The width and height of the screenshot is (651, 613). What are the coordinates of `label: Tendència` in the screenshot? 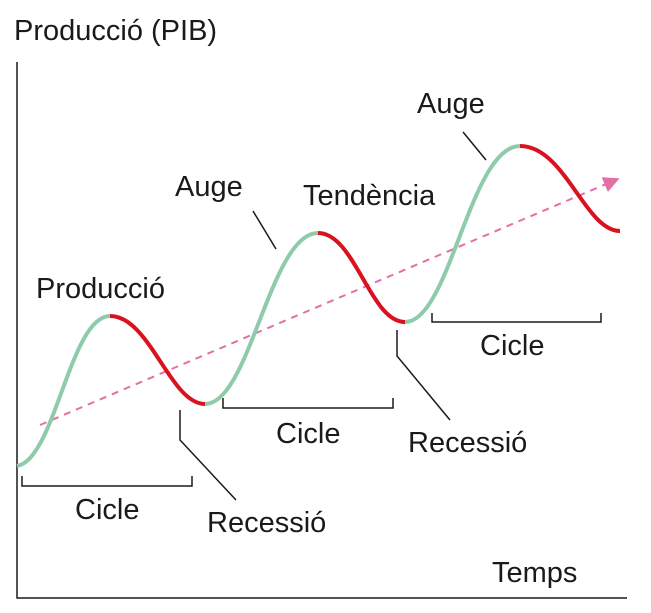 It's located at (369, 196).